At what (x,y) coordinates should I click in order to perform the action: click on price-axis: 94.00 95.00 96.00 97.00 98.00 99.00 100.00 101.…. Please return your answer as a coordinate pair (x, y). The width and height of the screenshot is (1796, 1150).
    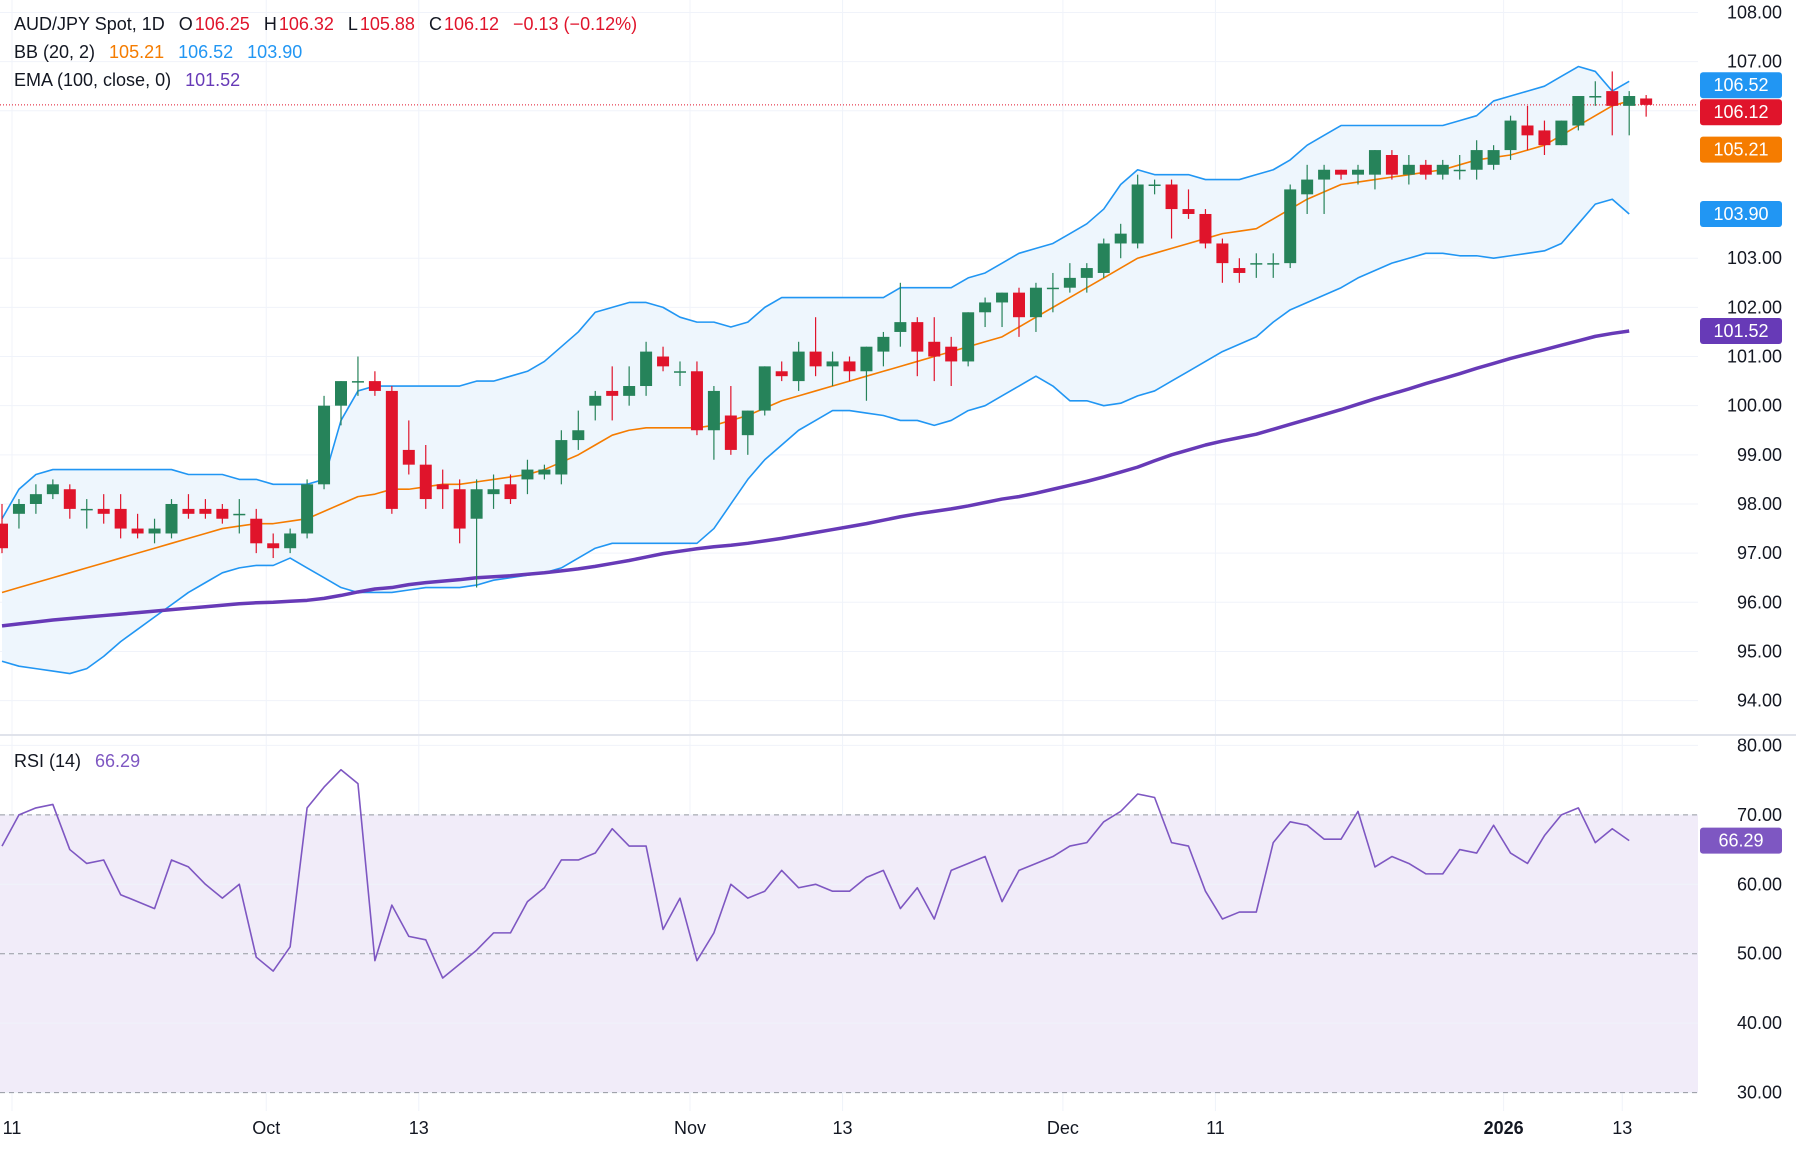
    Looking at the image, I should click on (1754, 552).